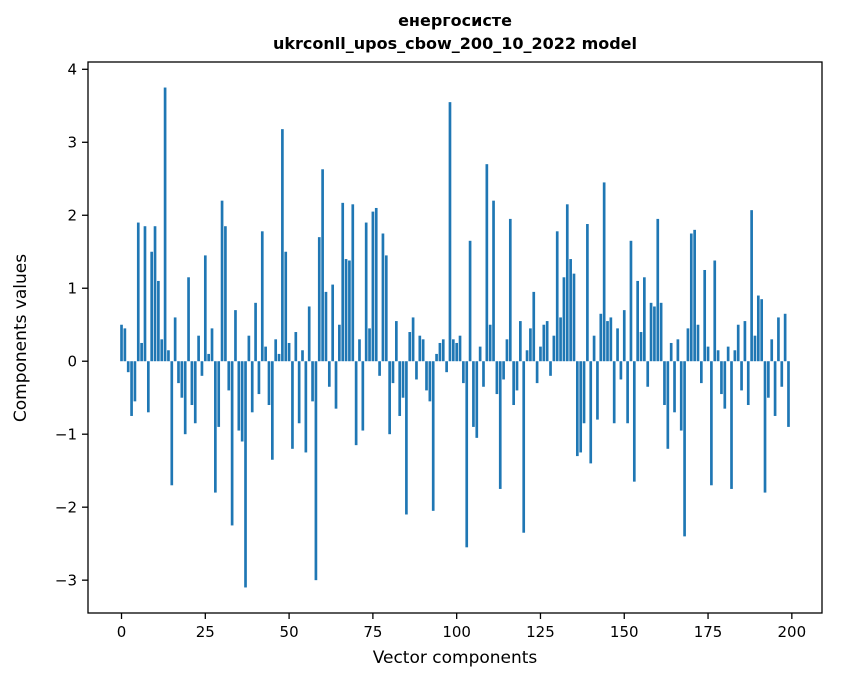  What do you see at coordinates (72, 143) in the screenshot?
I see `y-tick-label: 3` at bounding box center [72, 143].